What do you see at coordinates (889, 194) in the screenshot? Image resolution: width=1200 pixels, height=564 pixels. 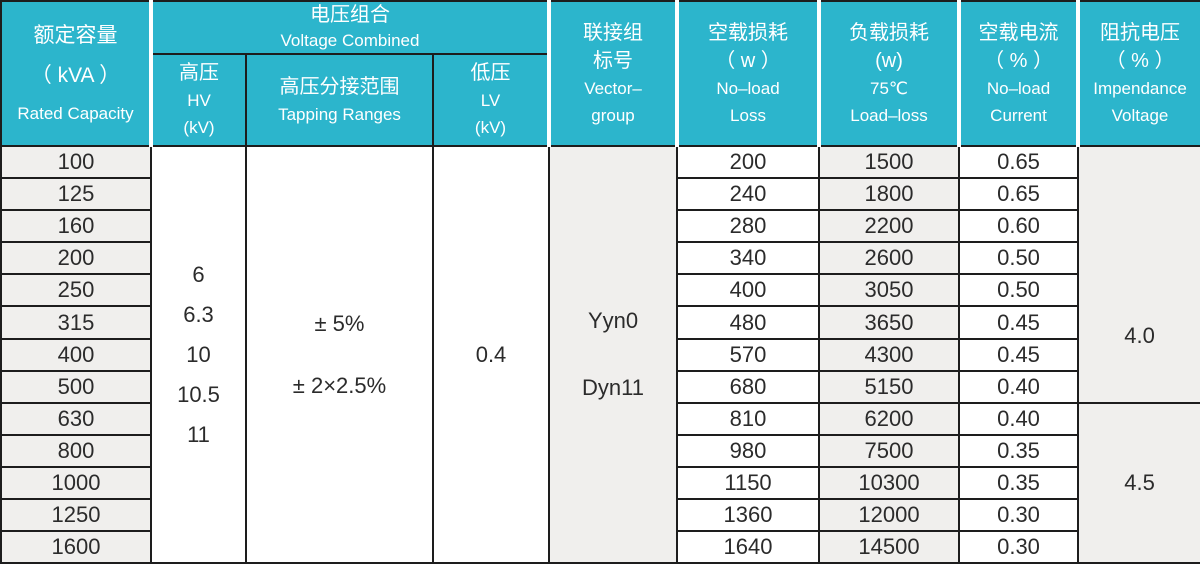 I see `load-loss-cell: 1800` at bounding box center [889, 194].